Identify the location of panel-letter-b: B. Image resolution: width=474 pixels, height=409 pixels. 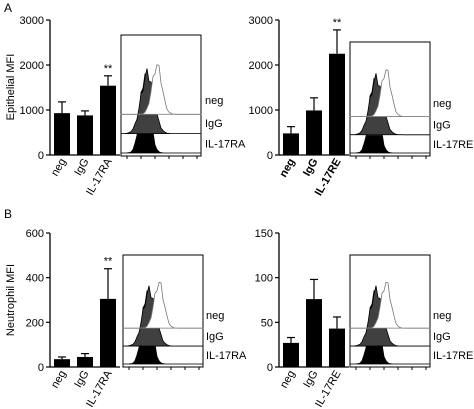
(8, 214).